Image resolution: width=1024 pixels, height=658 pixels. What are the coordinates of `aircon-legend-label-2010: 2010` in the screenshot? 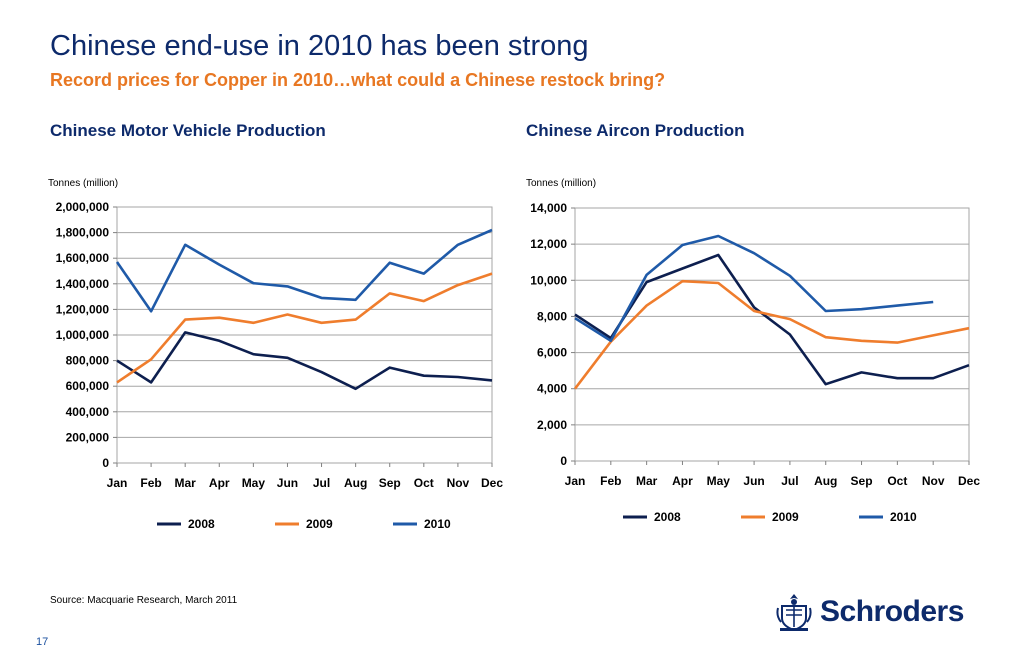 It's located at (903, 517).